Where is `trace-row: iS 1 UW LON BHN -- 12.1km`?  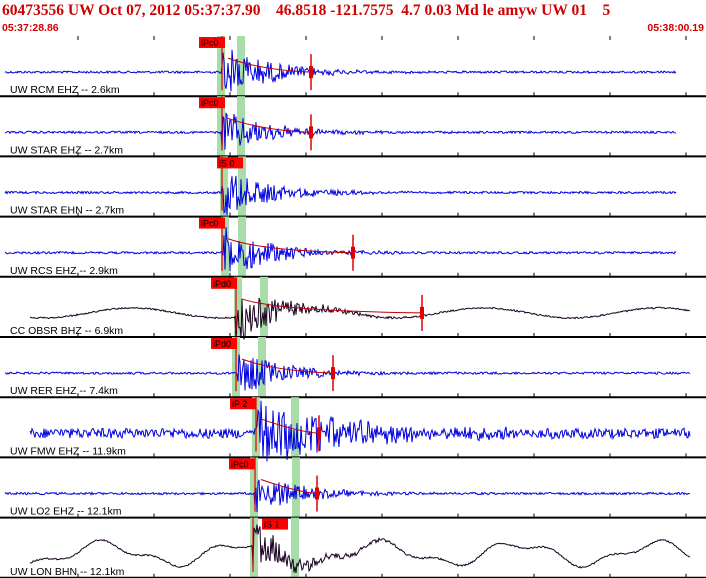 trace-row: iS 1 UW LON BHN -- 12.1km is located at coordinates (353, 547).